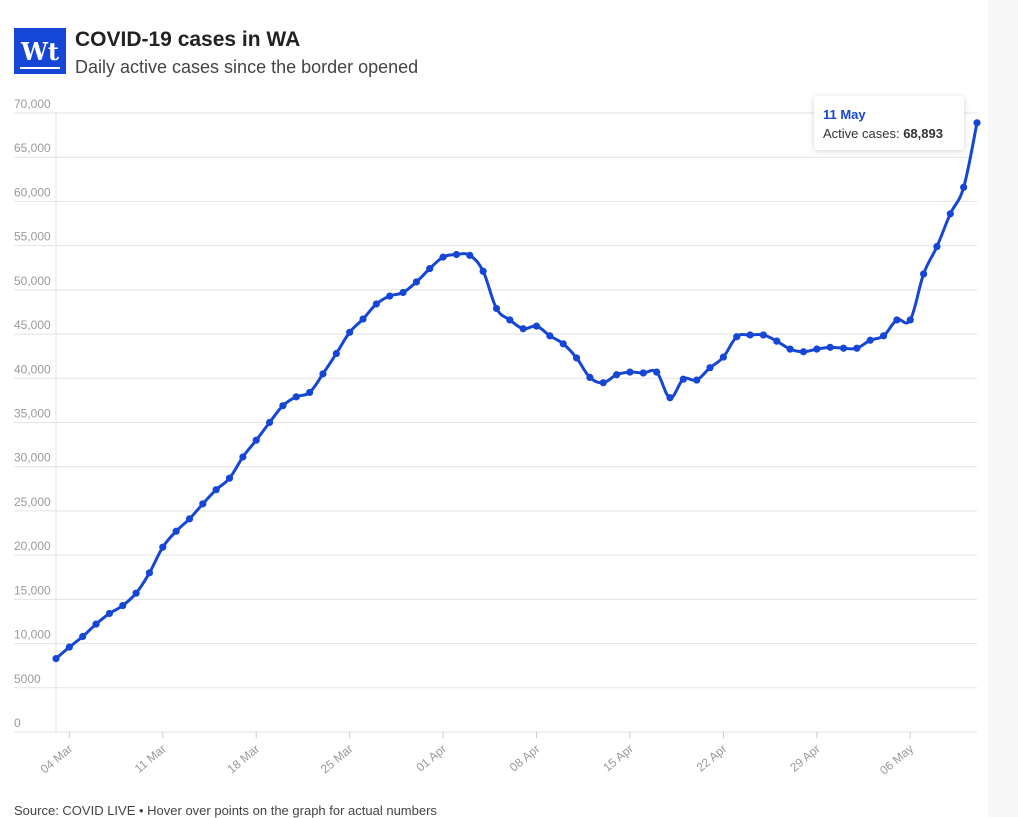 The image size is (1018, 818). Describe the element at coordinates (32, 546) in the screenshot. I see `y-tick-label: 20,000` at that location.